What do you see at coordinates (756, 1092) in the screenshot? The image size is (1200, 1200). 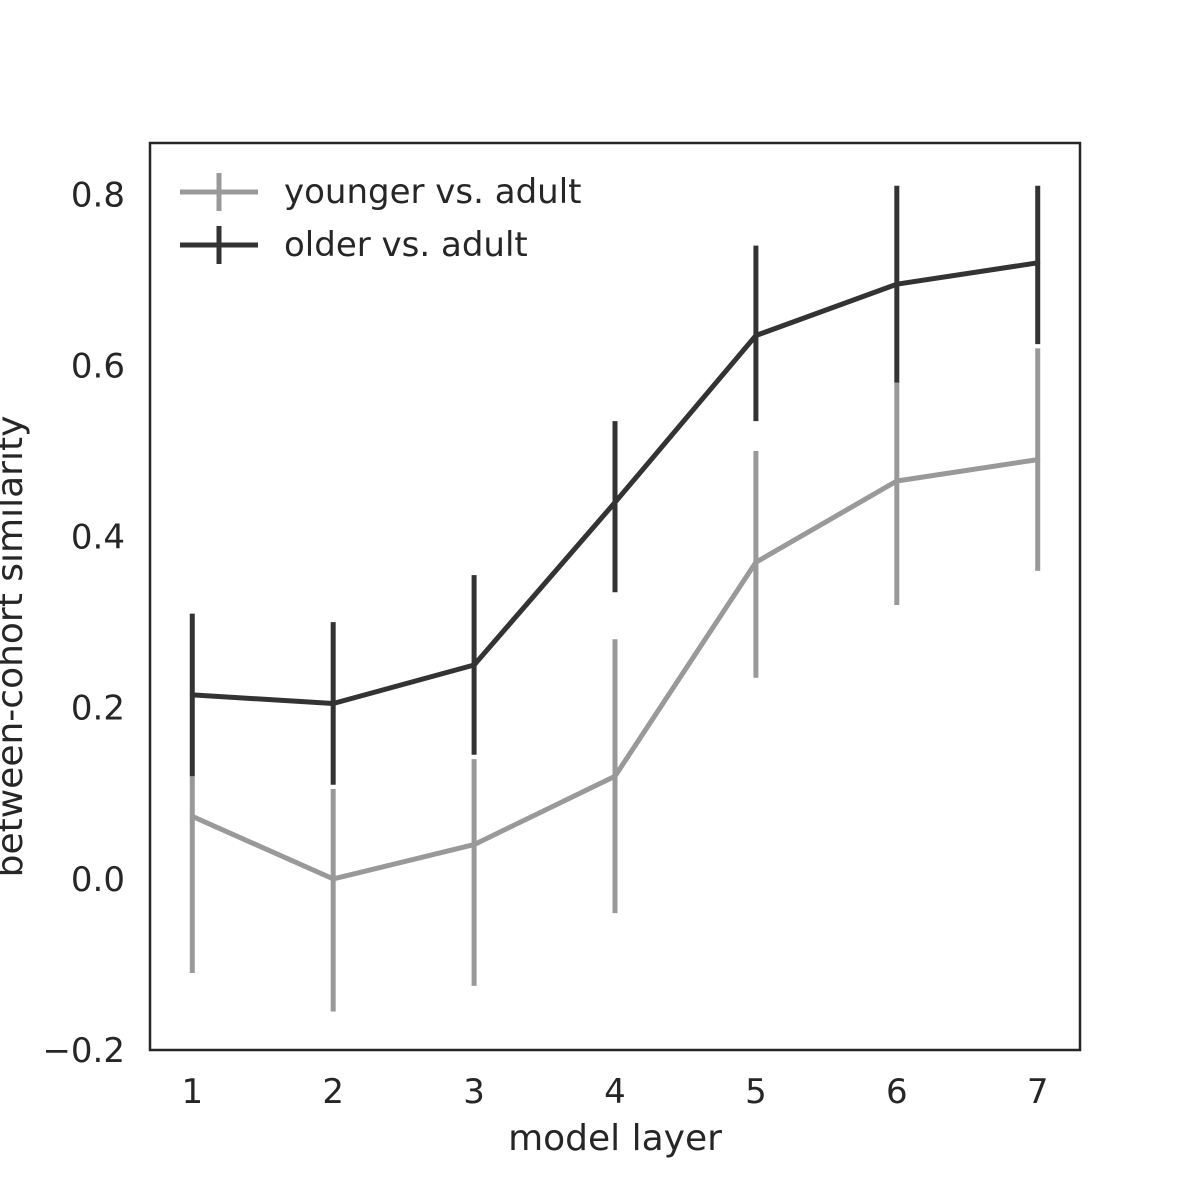 I see `x-tick-label: 5` at bounding box center [756, 1092].